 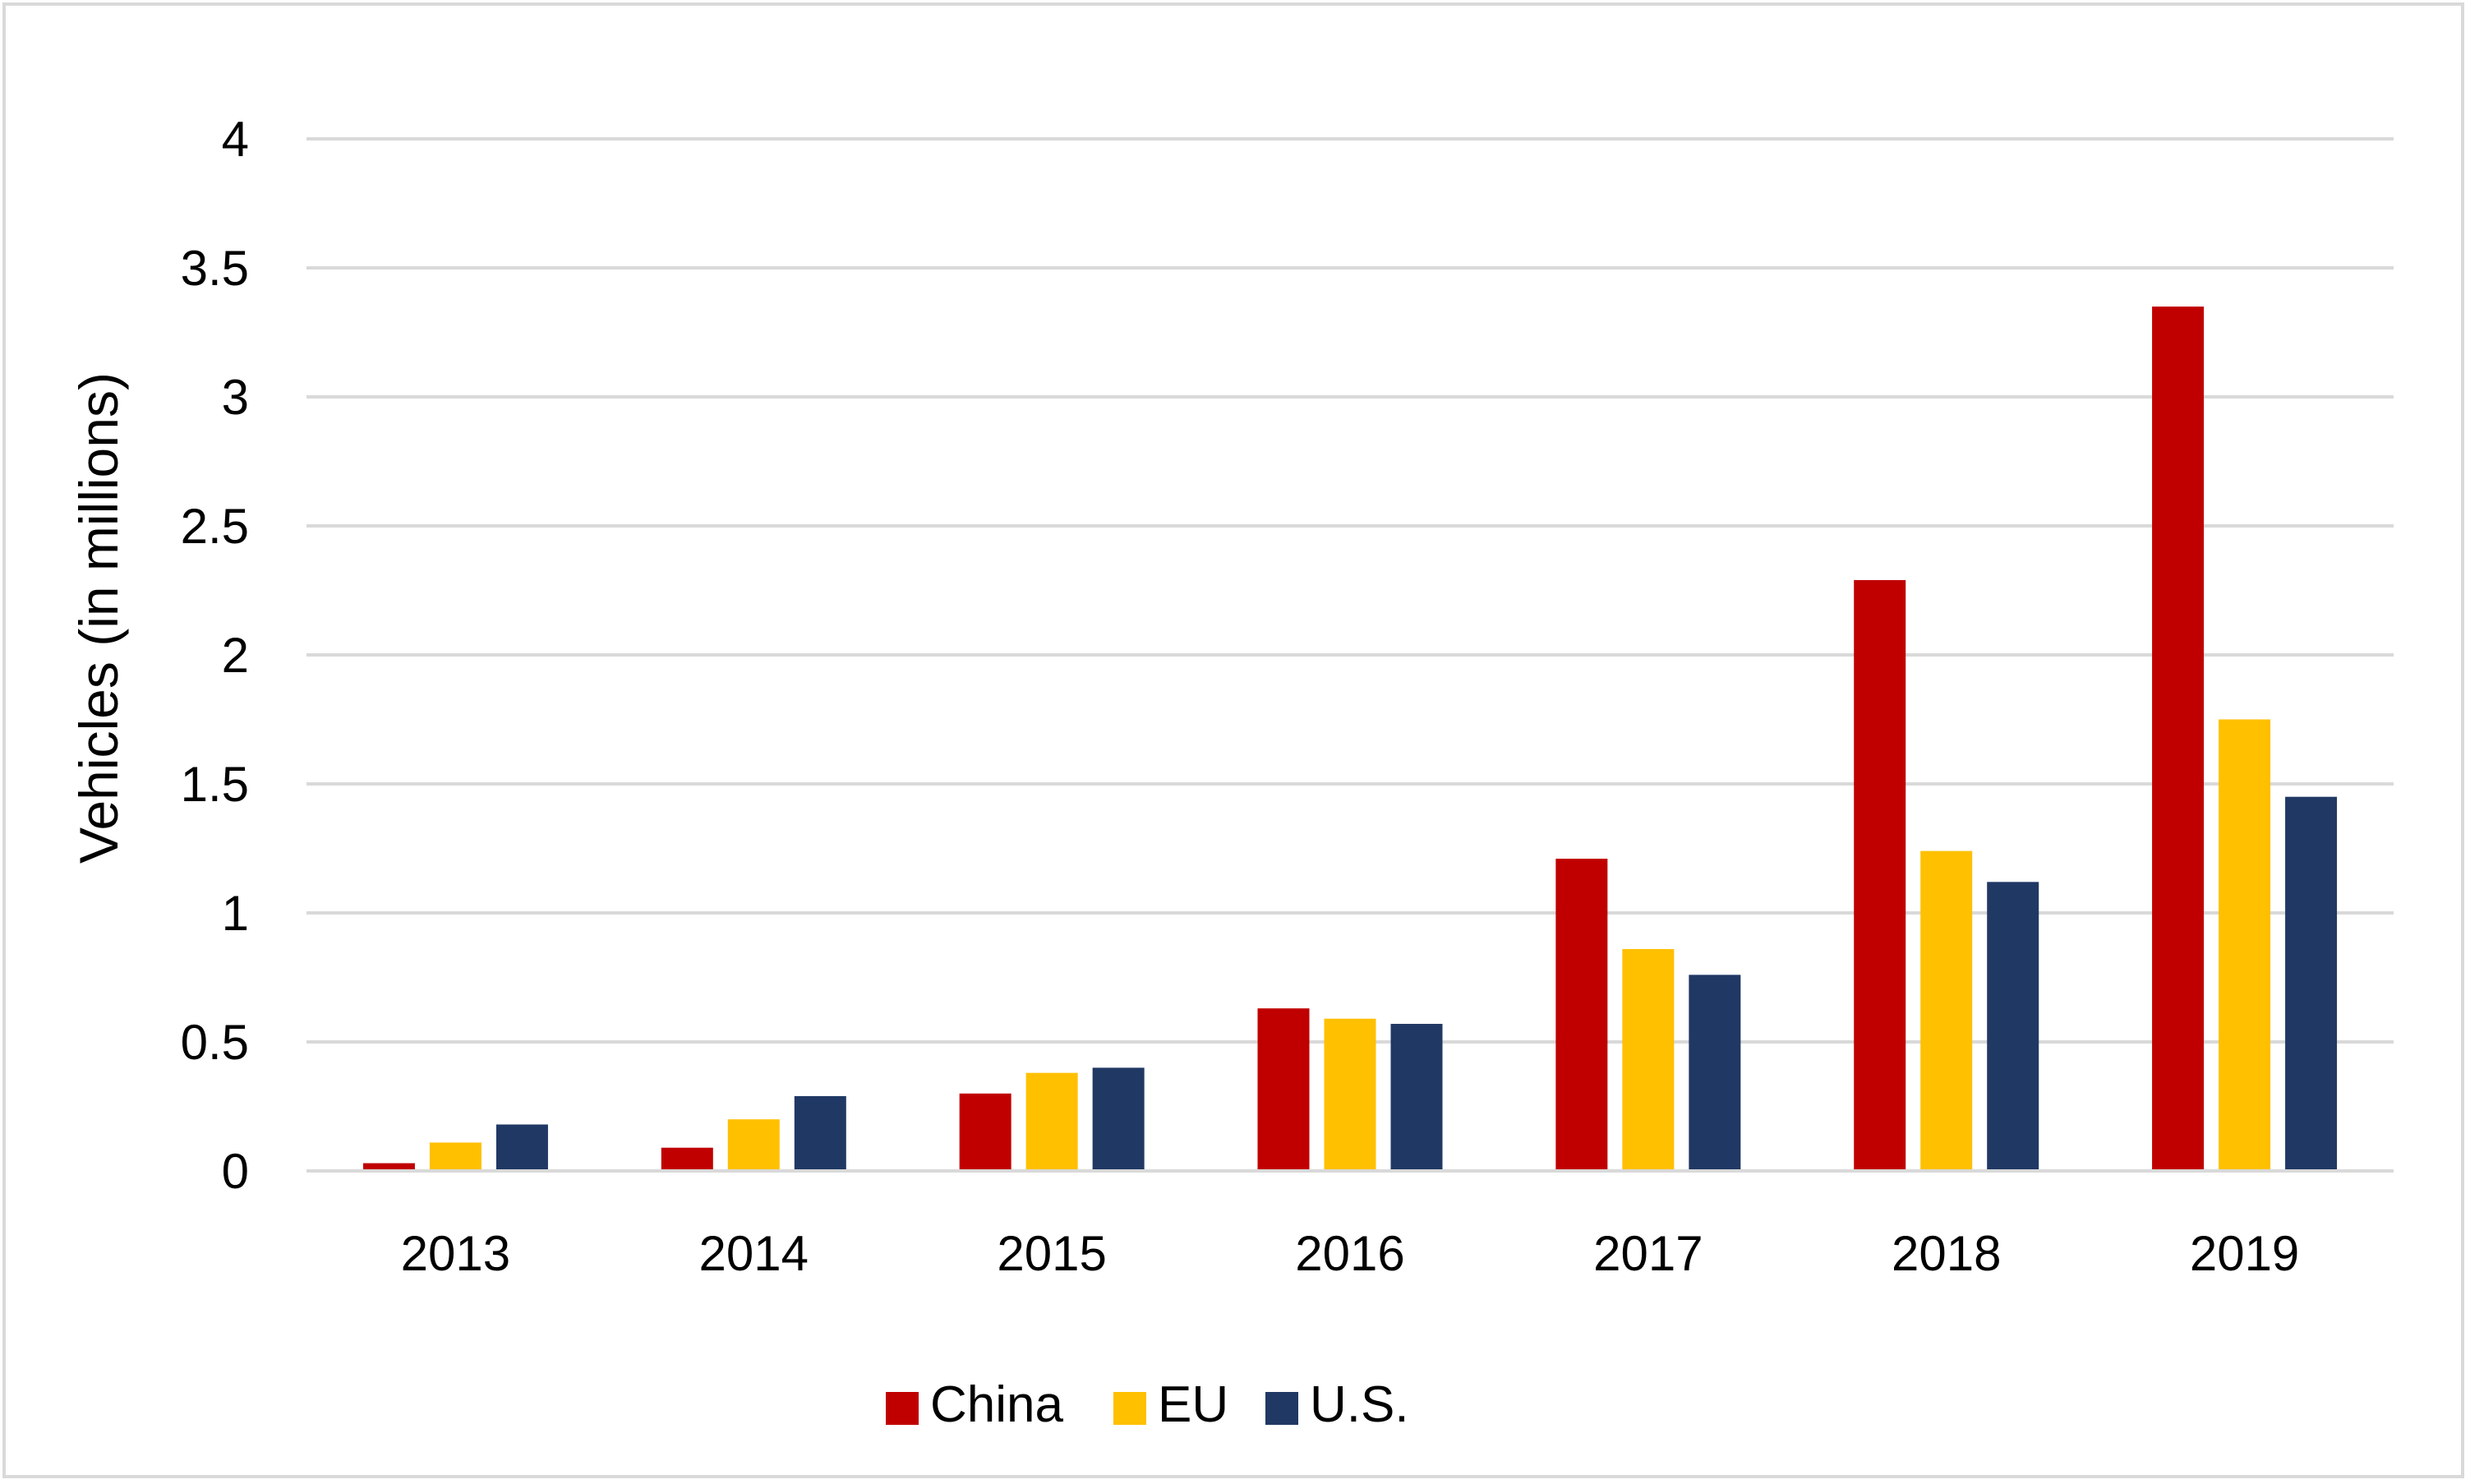 I want to click on legend-label: U.S., so click(x=1359, y=1404).